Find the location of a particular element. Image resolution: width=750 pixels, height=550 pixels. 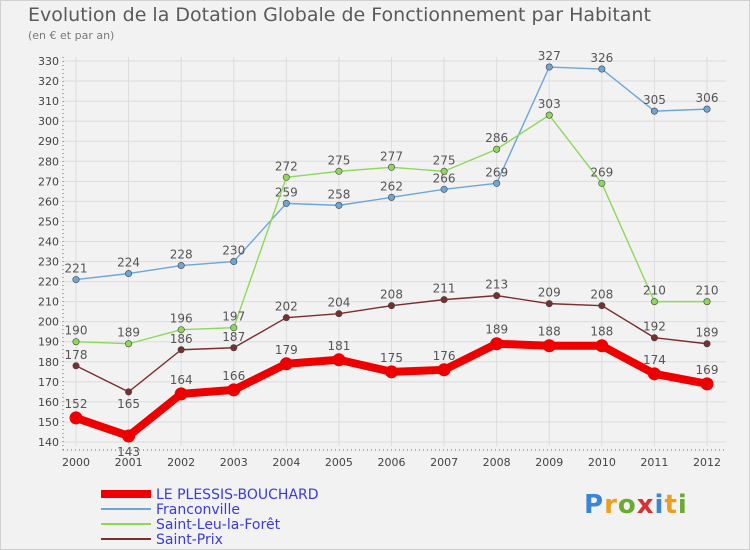

x-tick-label: 2004 is located at coordinates (286, 462).